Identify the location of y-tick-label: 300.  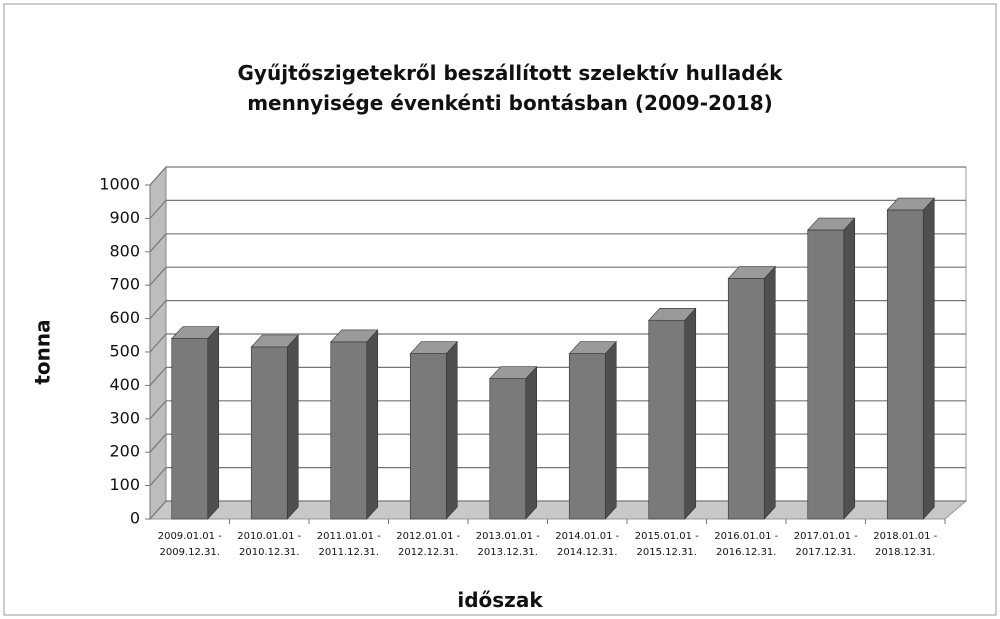
(124, 417).